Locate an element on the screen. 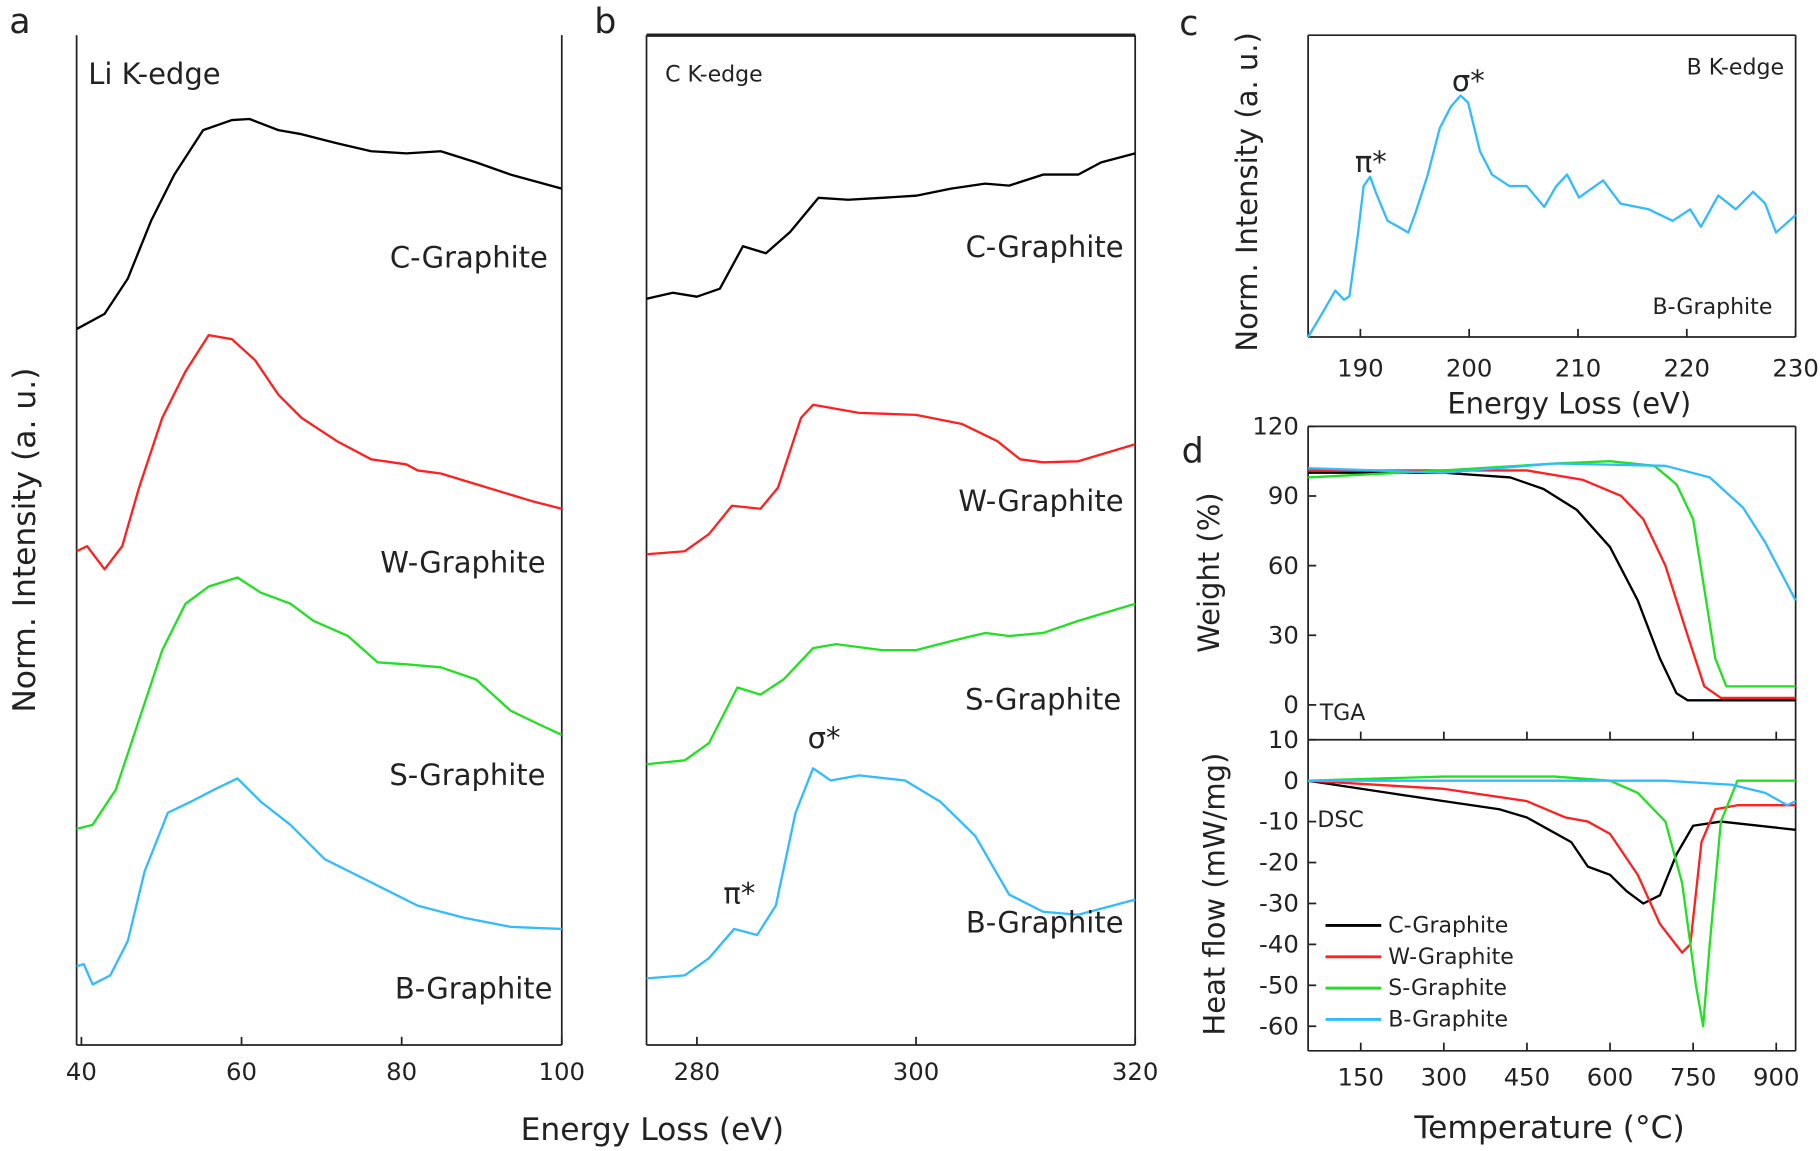 The image size is (1820, 1151). y-axis-label-tga: Weight (%) is located at coordinates (1209, 572).